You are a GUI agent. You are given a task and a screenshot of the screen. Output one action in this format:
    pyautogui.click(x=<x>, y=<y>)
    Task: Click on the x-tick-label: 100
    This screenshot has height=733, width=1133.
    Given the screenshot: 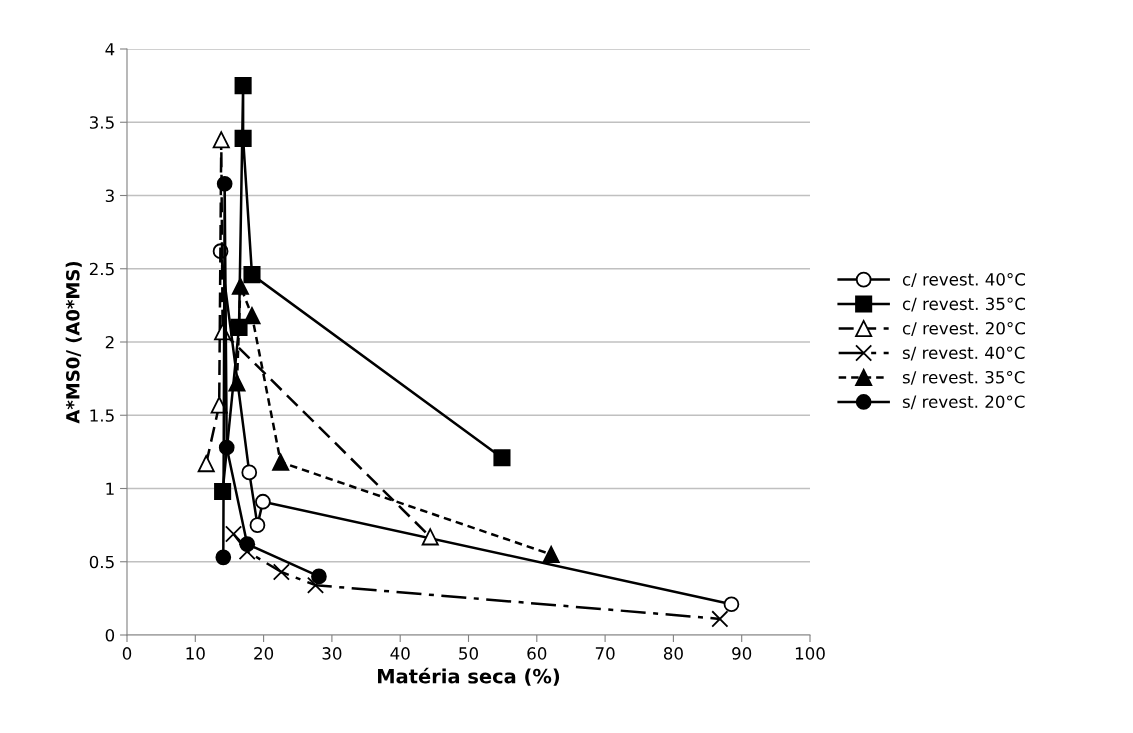 What is the action you would take?
    pyautogui.click(x=810, y=653)
    